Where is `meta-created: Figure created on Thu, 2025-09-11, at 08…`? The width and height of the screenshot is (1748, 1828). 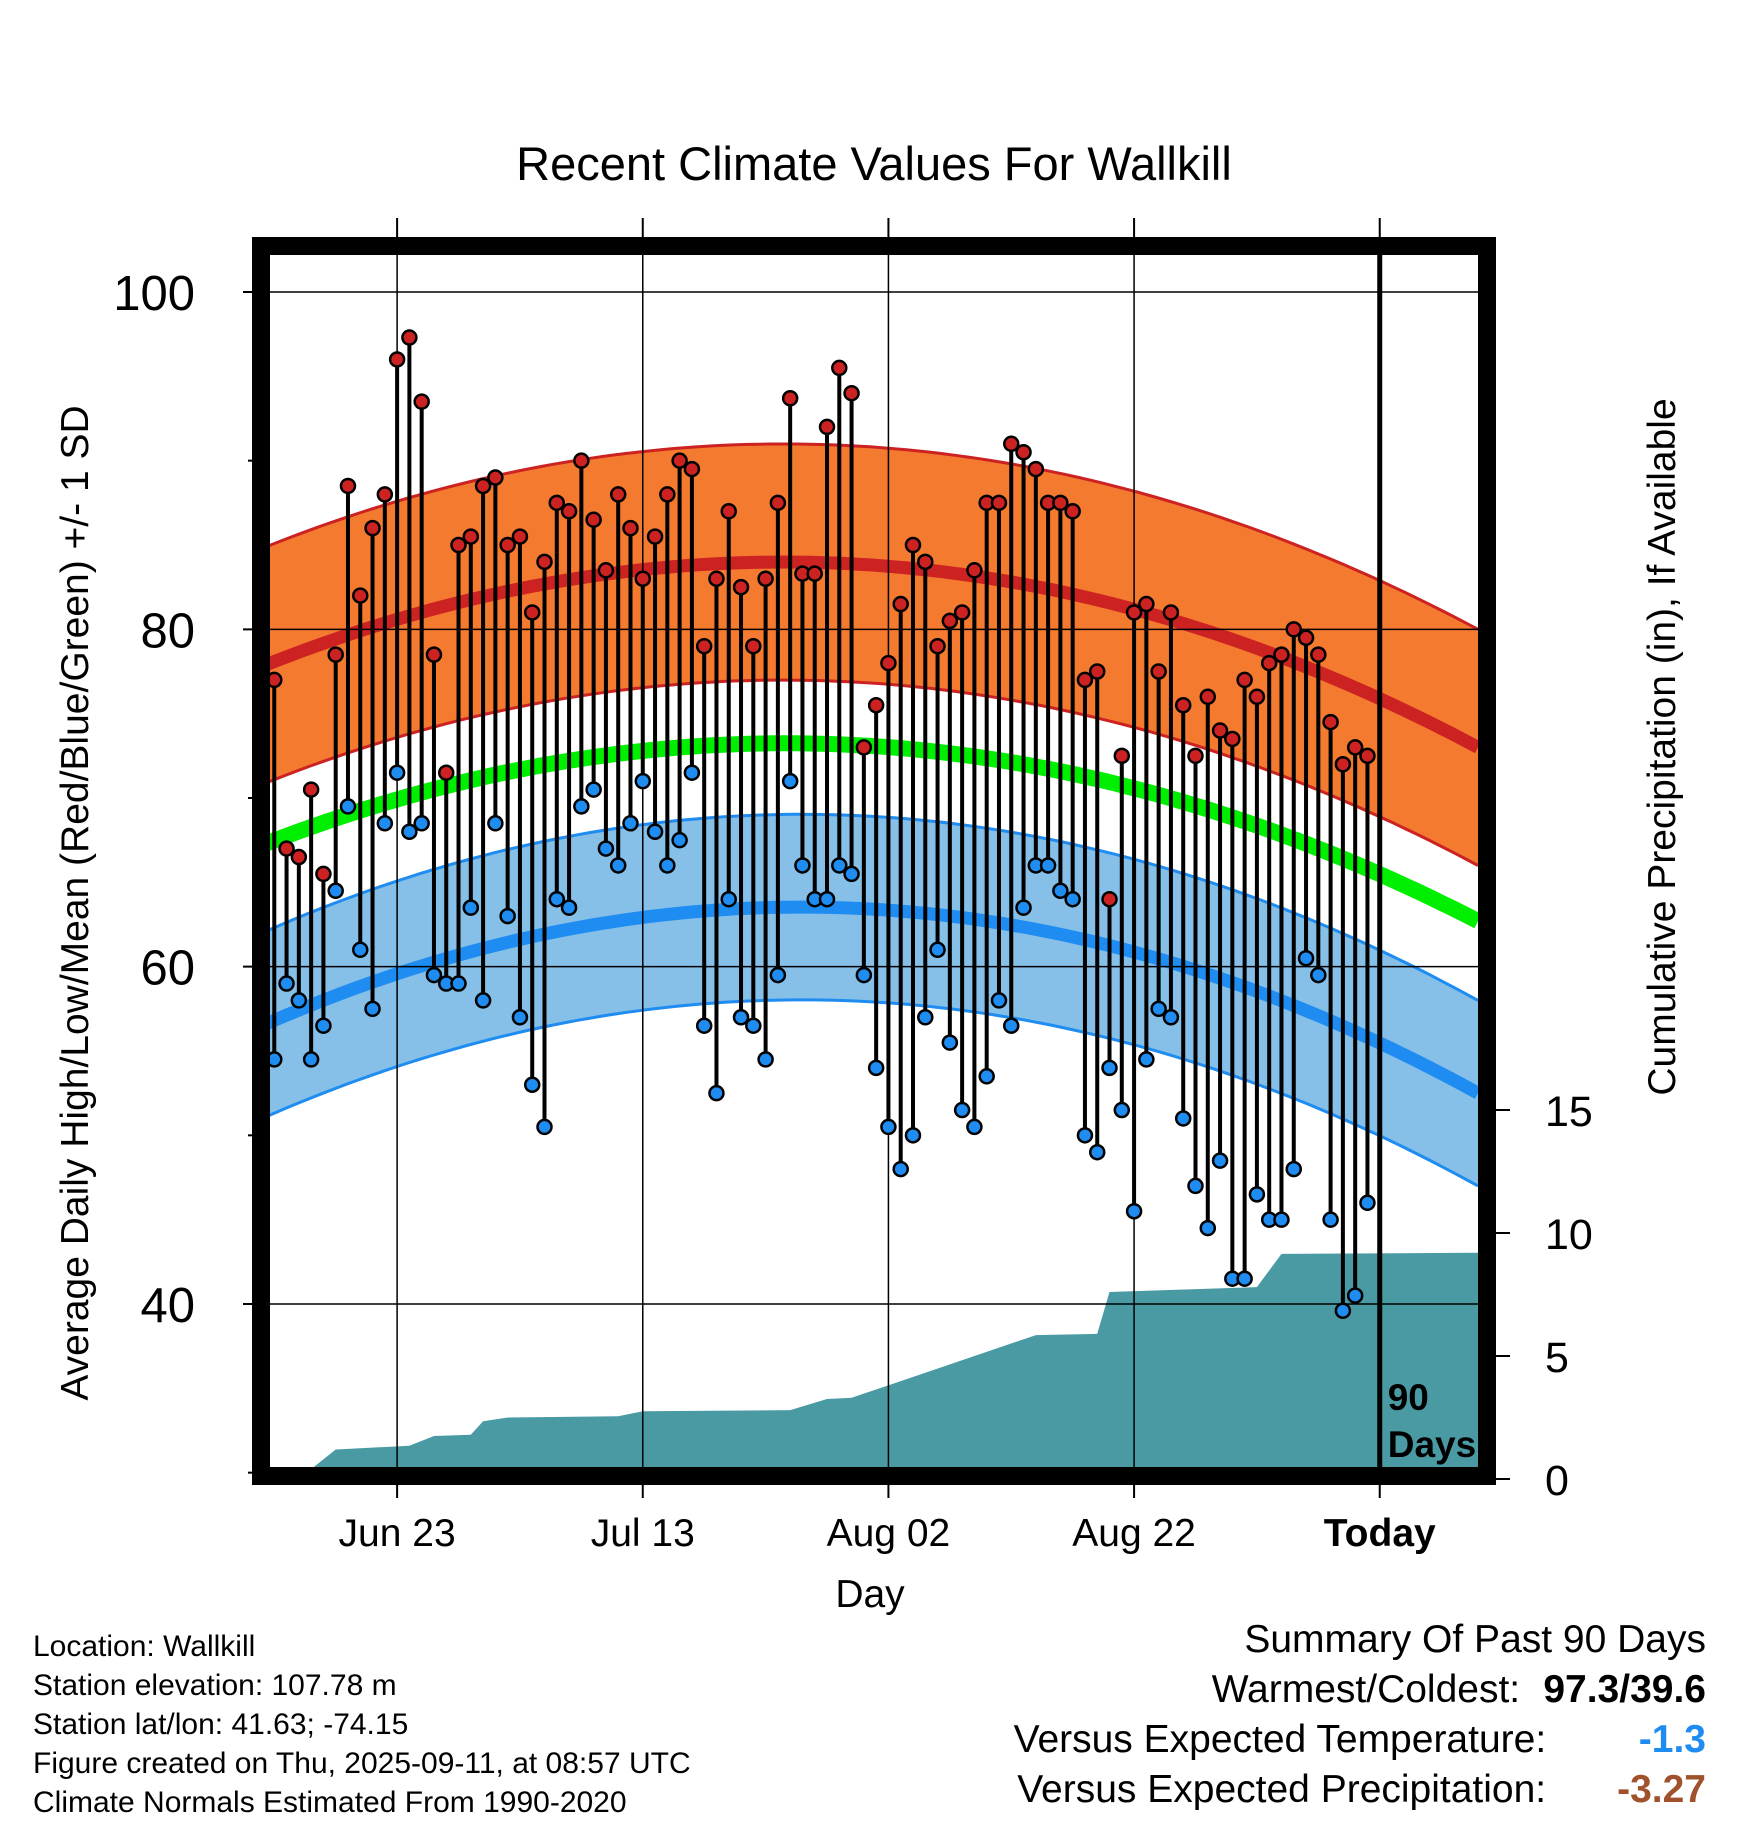
meta-created: Figure created on Thu, 2025-09-11, at 08… is located at coordinates (362, 1763).